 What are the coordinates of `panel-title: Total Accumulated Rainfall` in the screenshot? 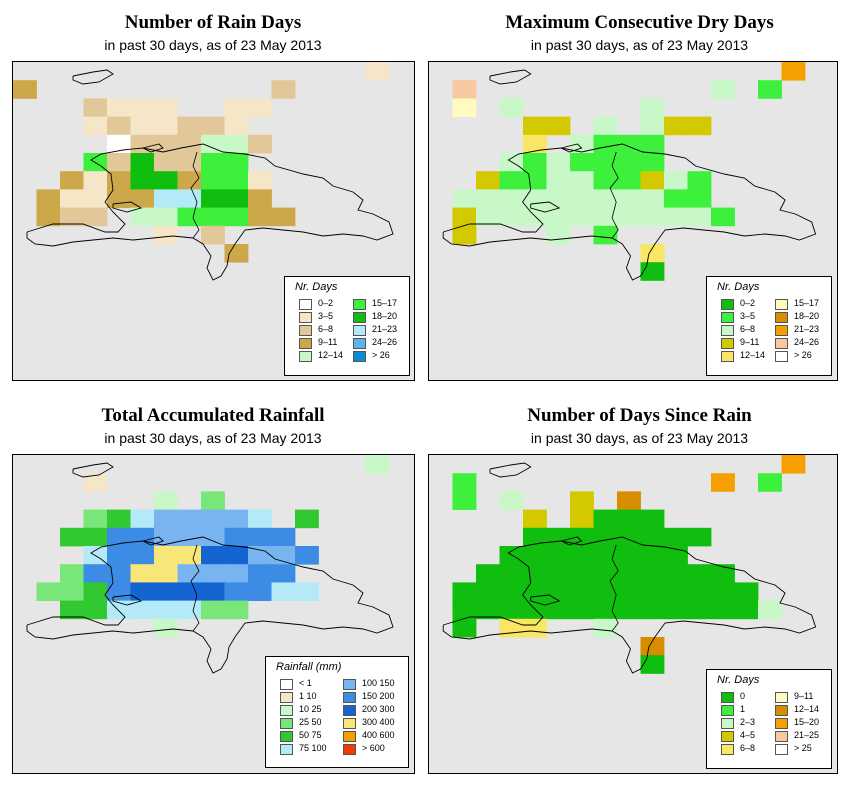 It's located at (213, 415).